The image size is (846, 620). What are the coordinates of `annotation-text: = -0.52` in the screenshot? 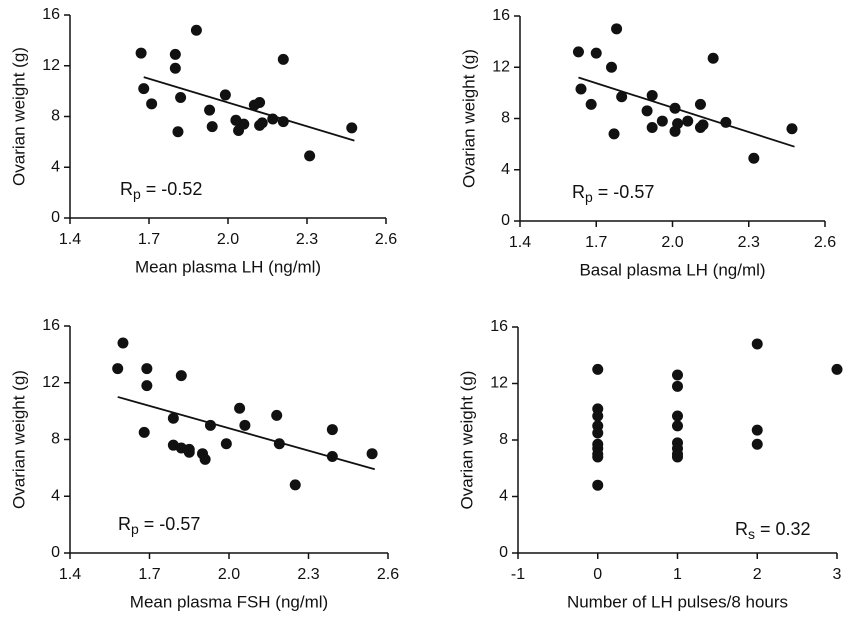 It's located at (172, 189).